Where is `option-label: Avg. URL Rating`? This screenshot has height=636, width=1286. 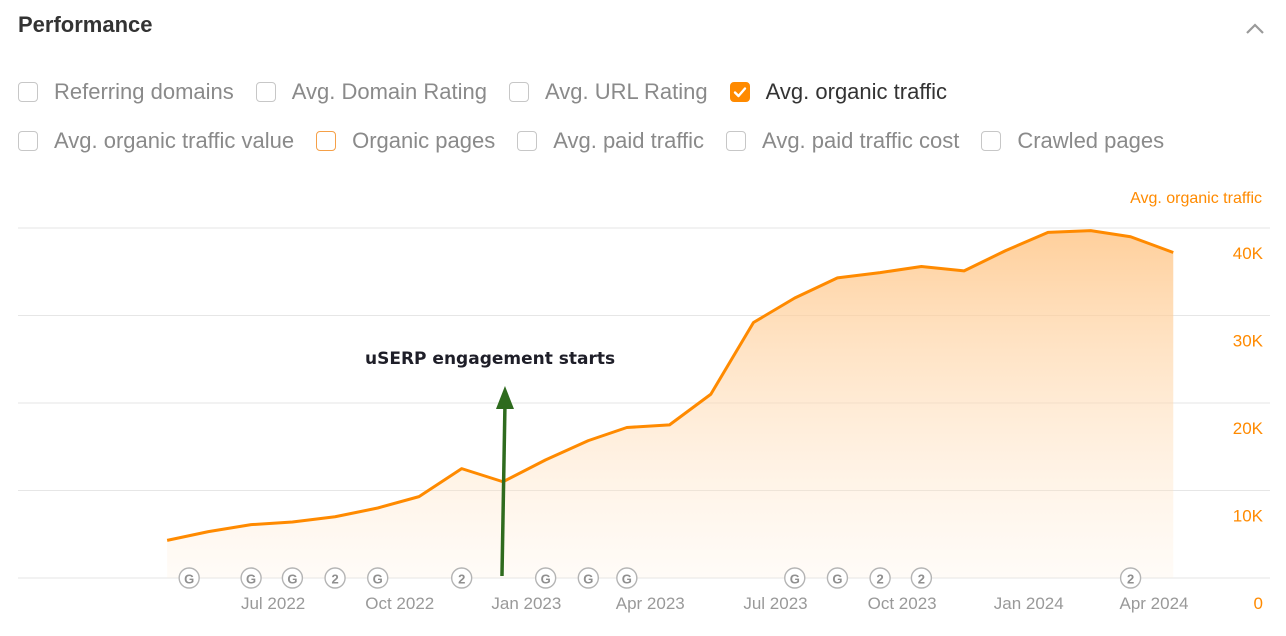 option-label: Avg. URL Rating is located at coordinates (626, 91).